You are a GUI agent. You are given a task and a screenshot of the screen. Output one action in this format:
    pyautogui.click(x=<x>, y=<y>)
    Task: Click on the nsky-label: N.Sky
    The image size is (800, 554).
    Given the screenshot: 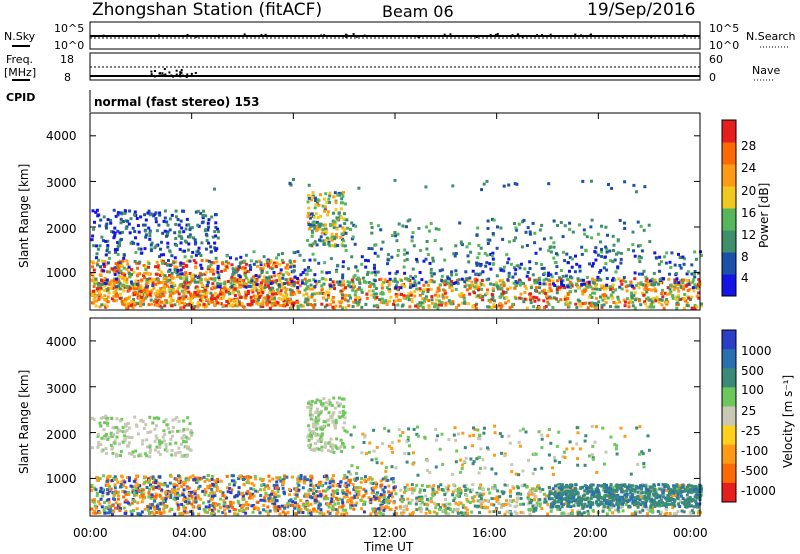 What is the action you would take?
    pyautogui.click(x=20, y=36)
    